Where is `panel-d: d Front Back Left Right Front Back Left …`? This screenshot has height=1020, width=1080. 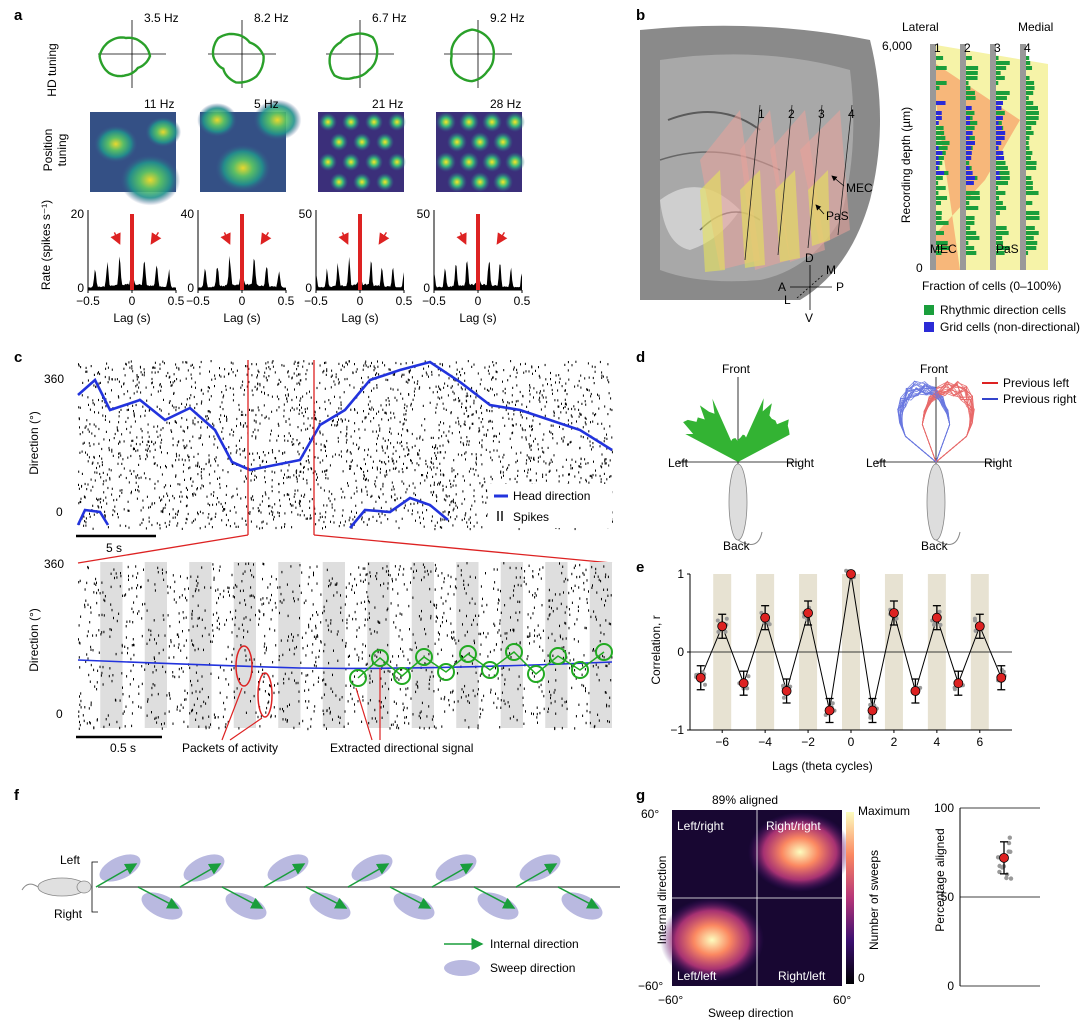
panel-d: d Front Back Left Right Front Back Left … is located at coordinates (856, 451).